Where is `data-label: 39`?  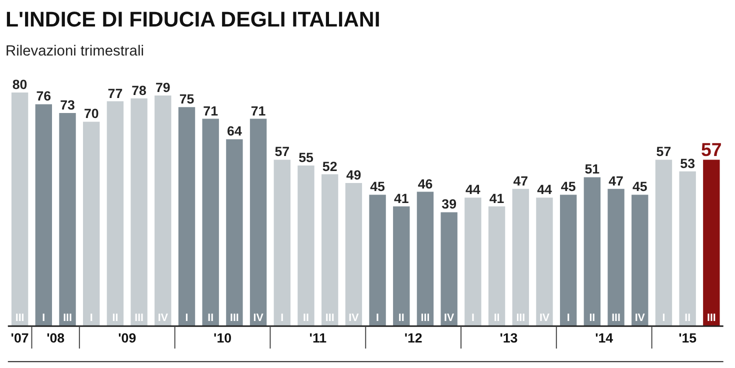 data-label: 39 is located at coordinates (449, 204).